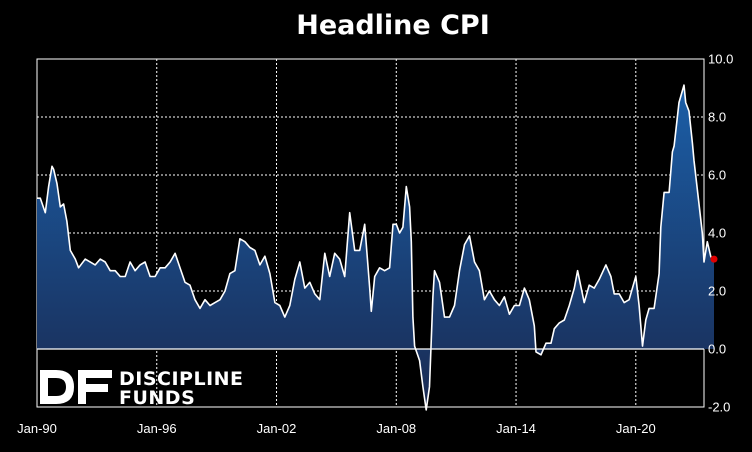  What do you see at coordinates (57, 387) in the screenshot?
I see `logo-d-glyph` at bounding box center [57, 387].